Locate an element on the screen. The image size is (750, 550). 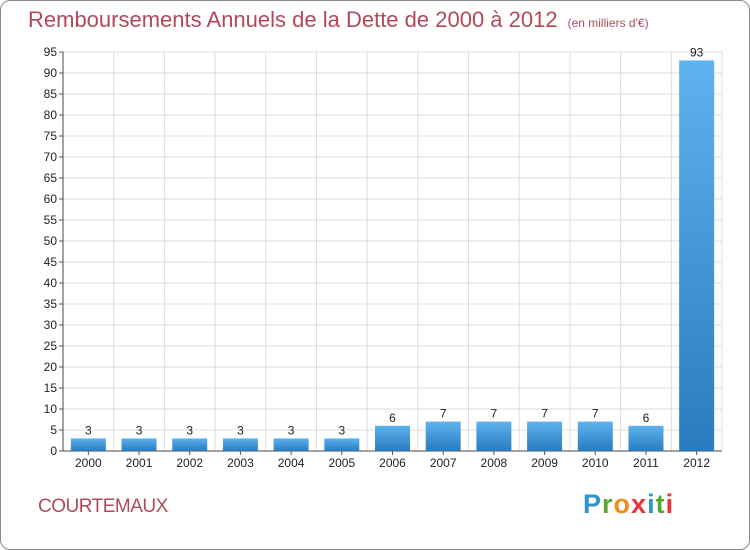
logo-letter: x is located at coordinates (639, 504).